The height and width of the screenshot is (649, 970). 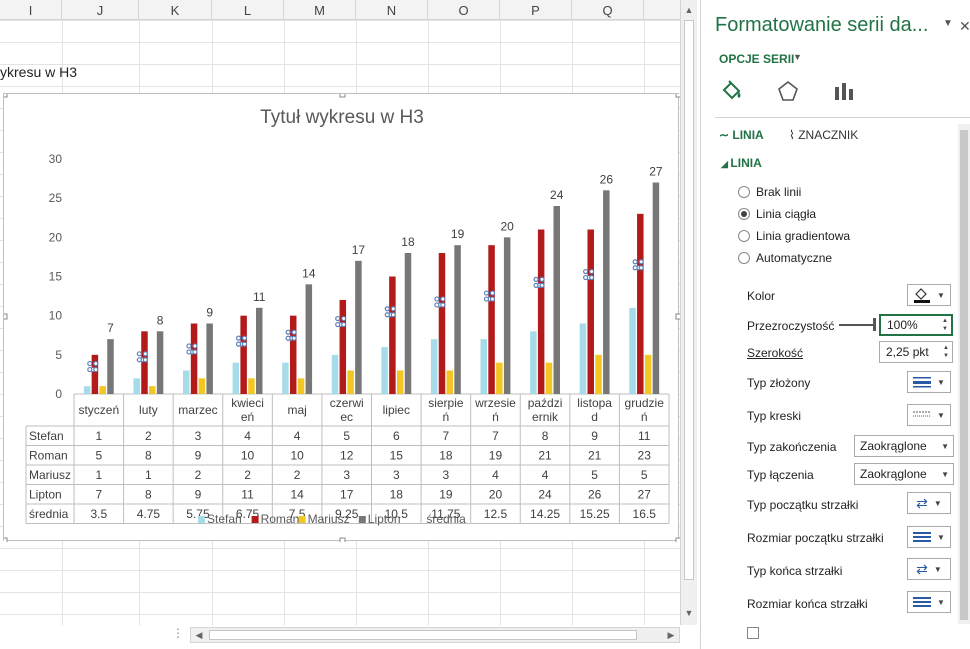 What do you see at coordinates (785, 258) in the screenshot?
I see `radio-automatyczne: Automatyczne` at bounding box center [785, 258].